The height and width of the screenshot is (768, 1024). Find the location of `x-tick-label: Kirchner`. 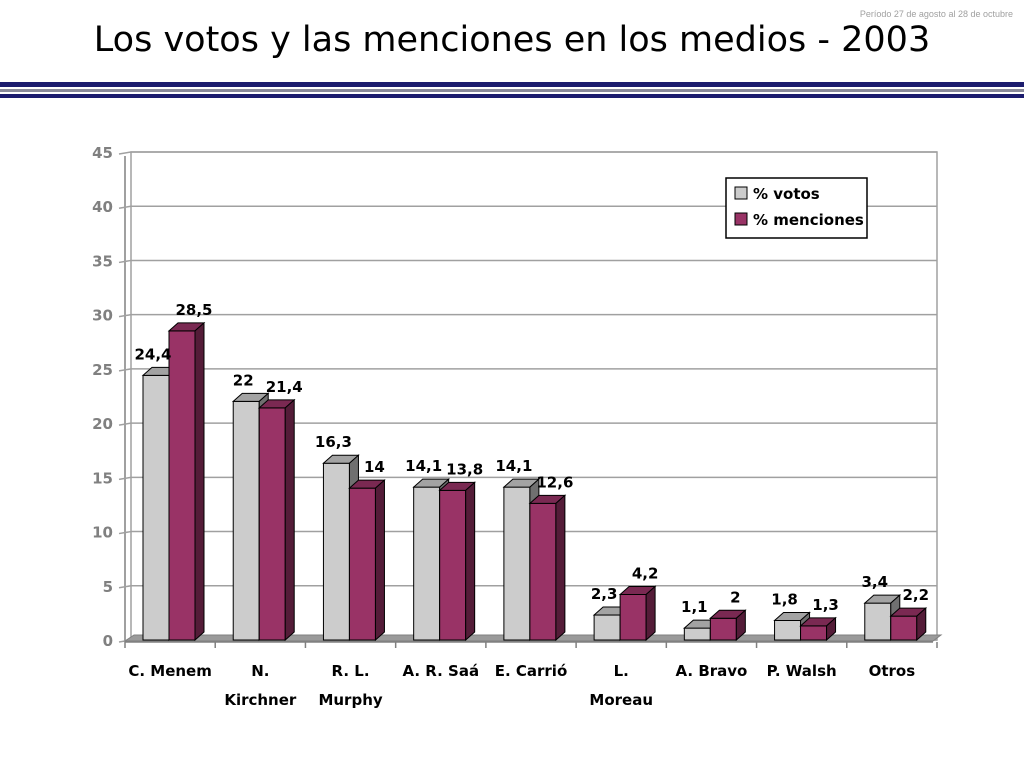

x-tick-label: Kirchner is located at coordinates (260, 700).